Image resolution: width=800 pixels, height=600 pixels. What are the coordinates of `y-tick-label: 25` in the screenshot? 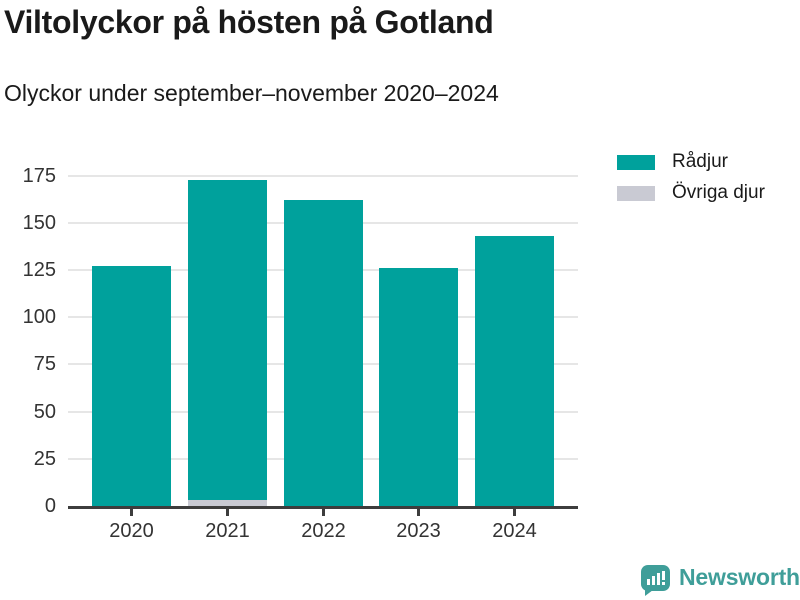 It's located at (44, 458).